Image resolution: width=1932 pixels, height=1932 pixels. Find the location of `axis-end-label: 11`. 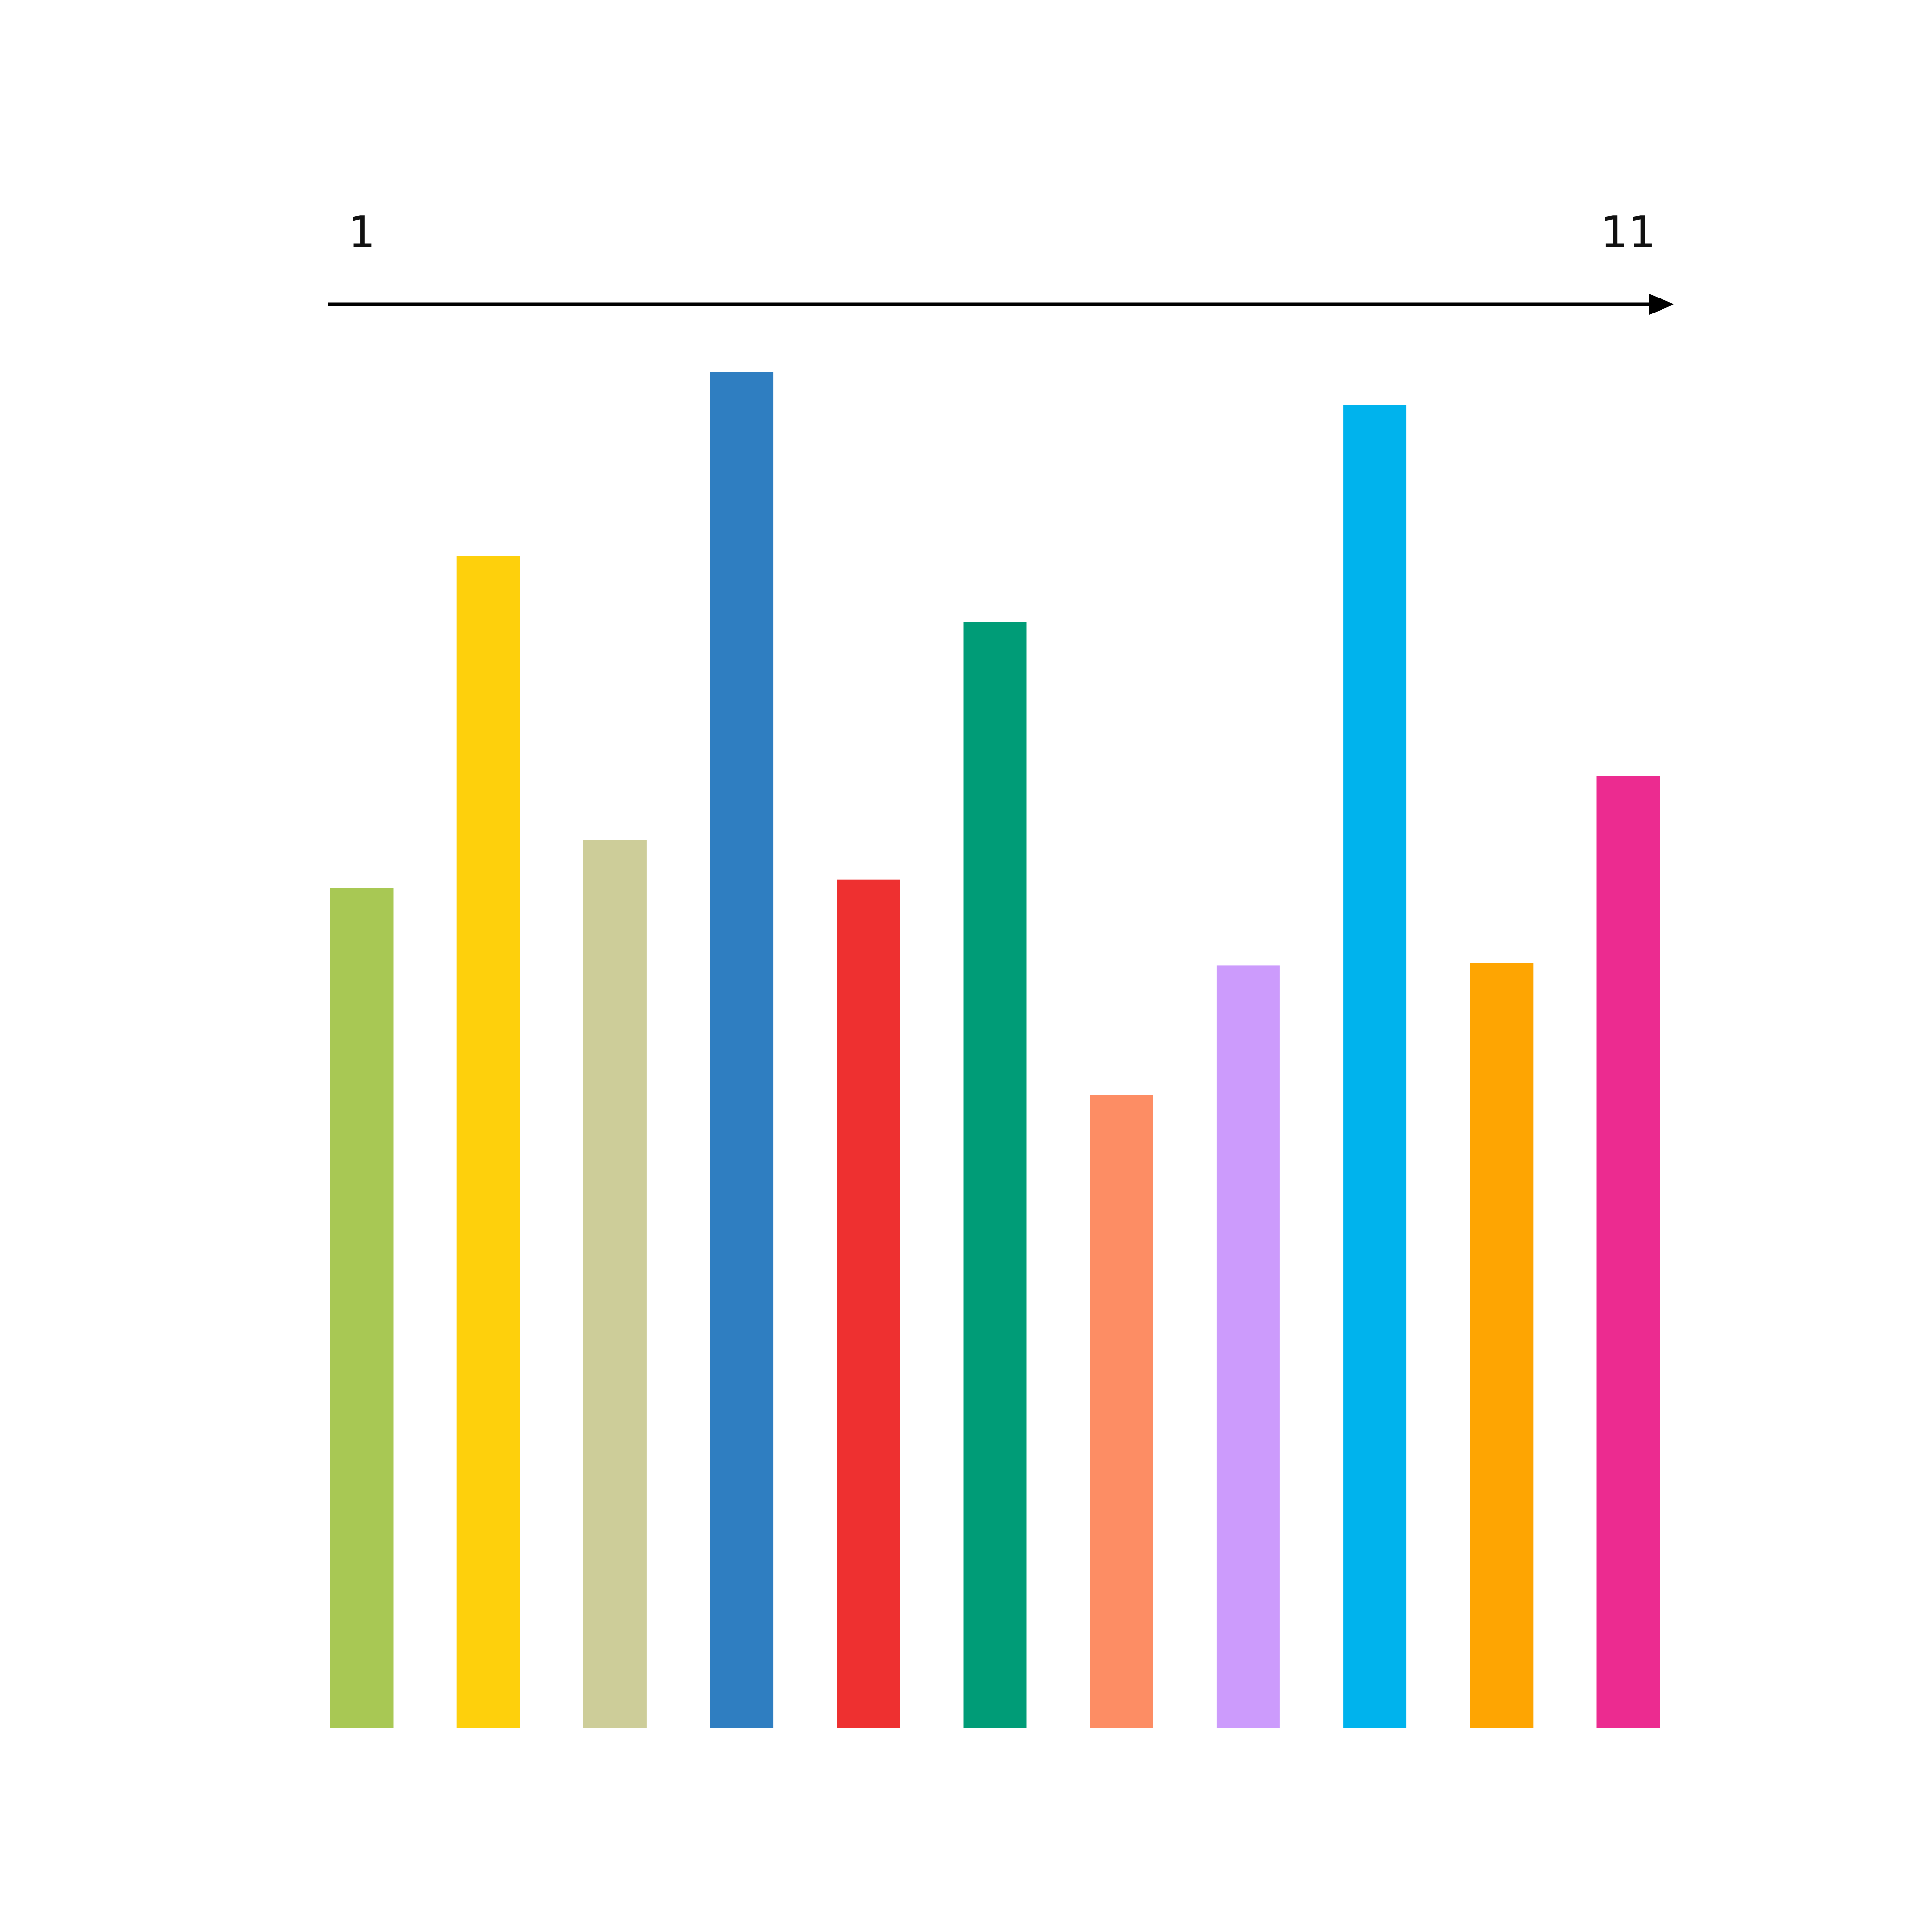

axis-end-label: 11 is located at coordinates (1628, 232).